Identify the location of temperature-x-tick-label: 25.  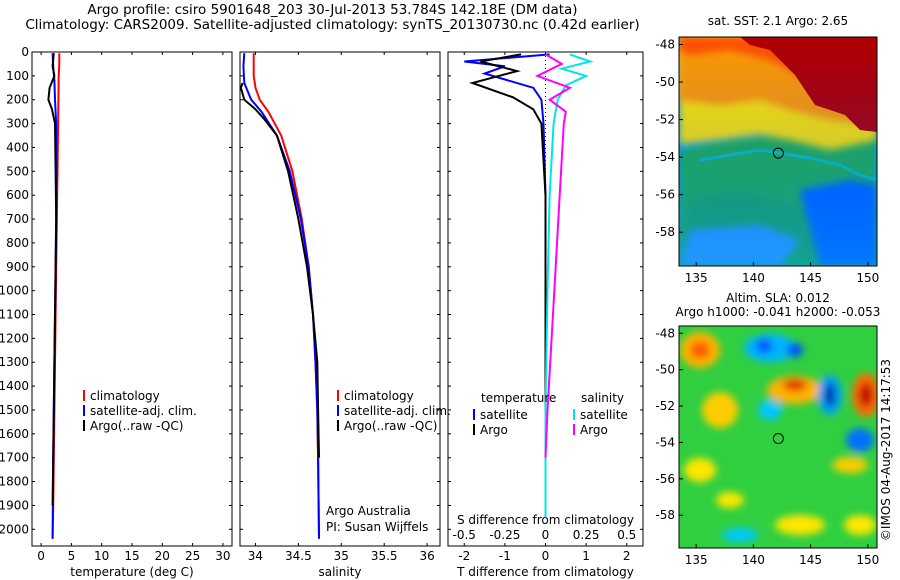
(192, 556).